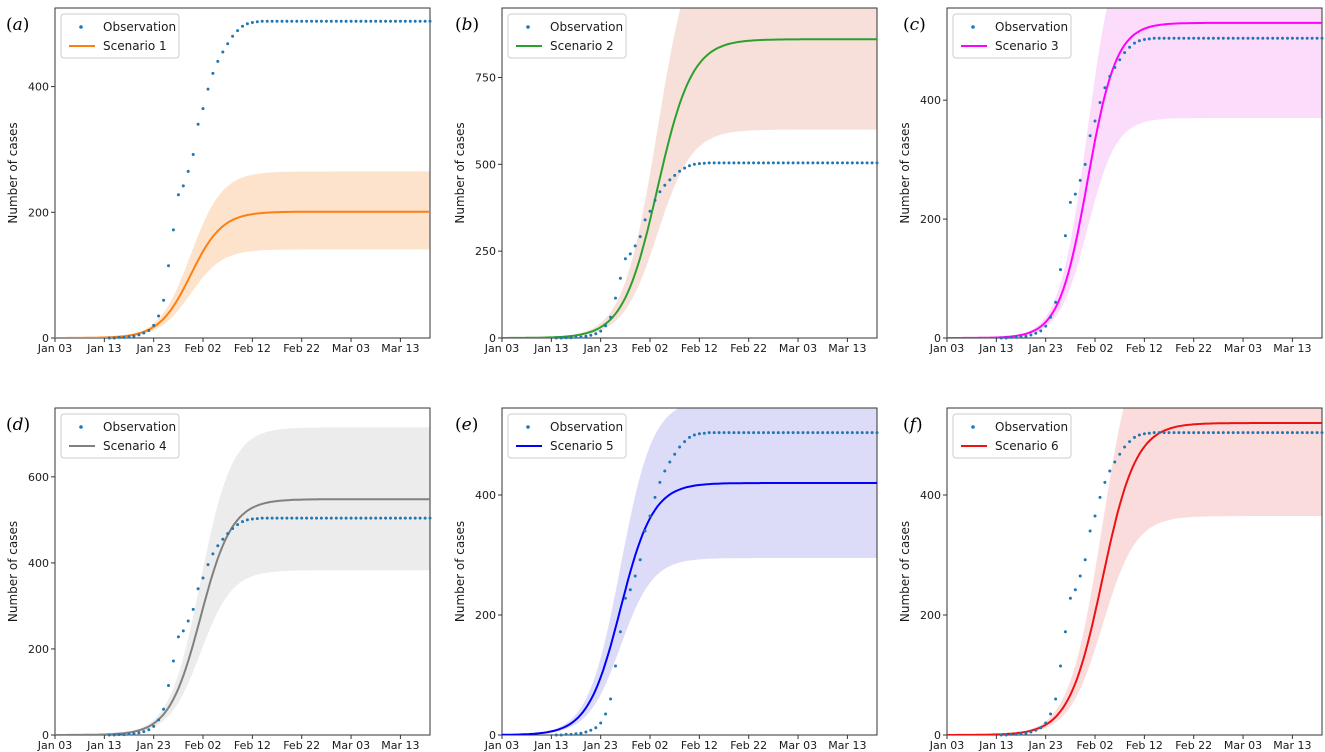 Image resolution: width=1325 pixels, height=752 pixels. Describe the element at coordinates (485, 77) in the screenshot. I see `y-tick-label: 750` at that location.